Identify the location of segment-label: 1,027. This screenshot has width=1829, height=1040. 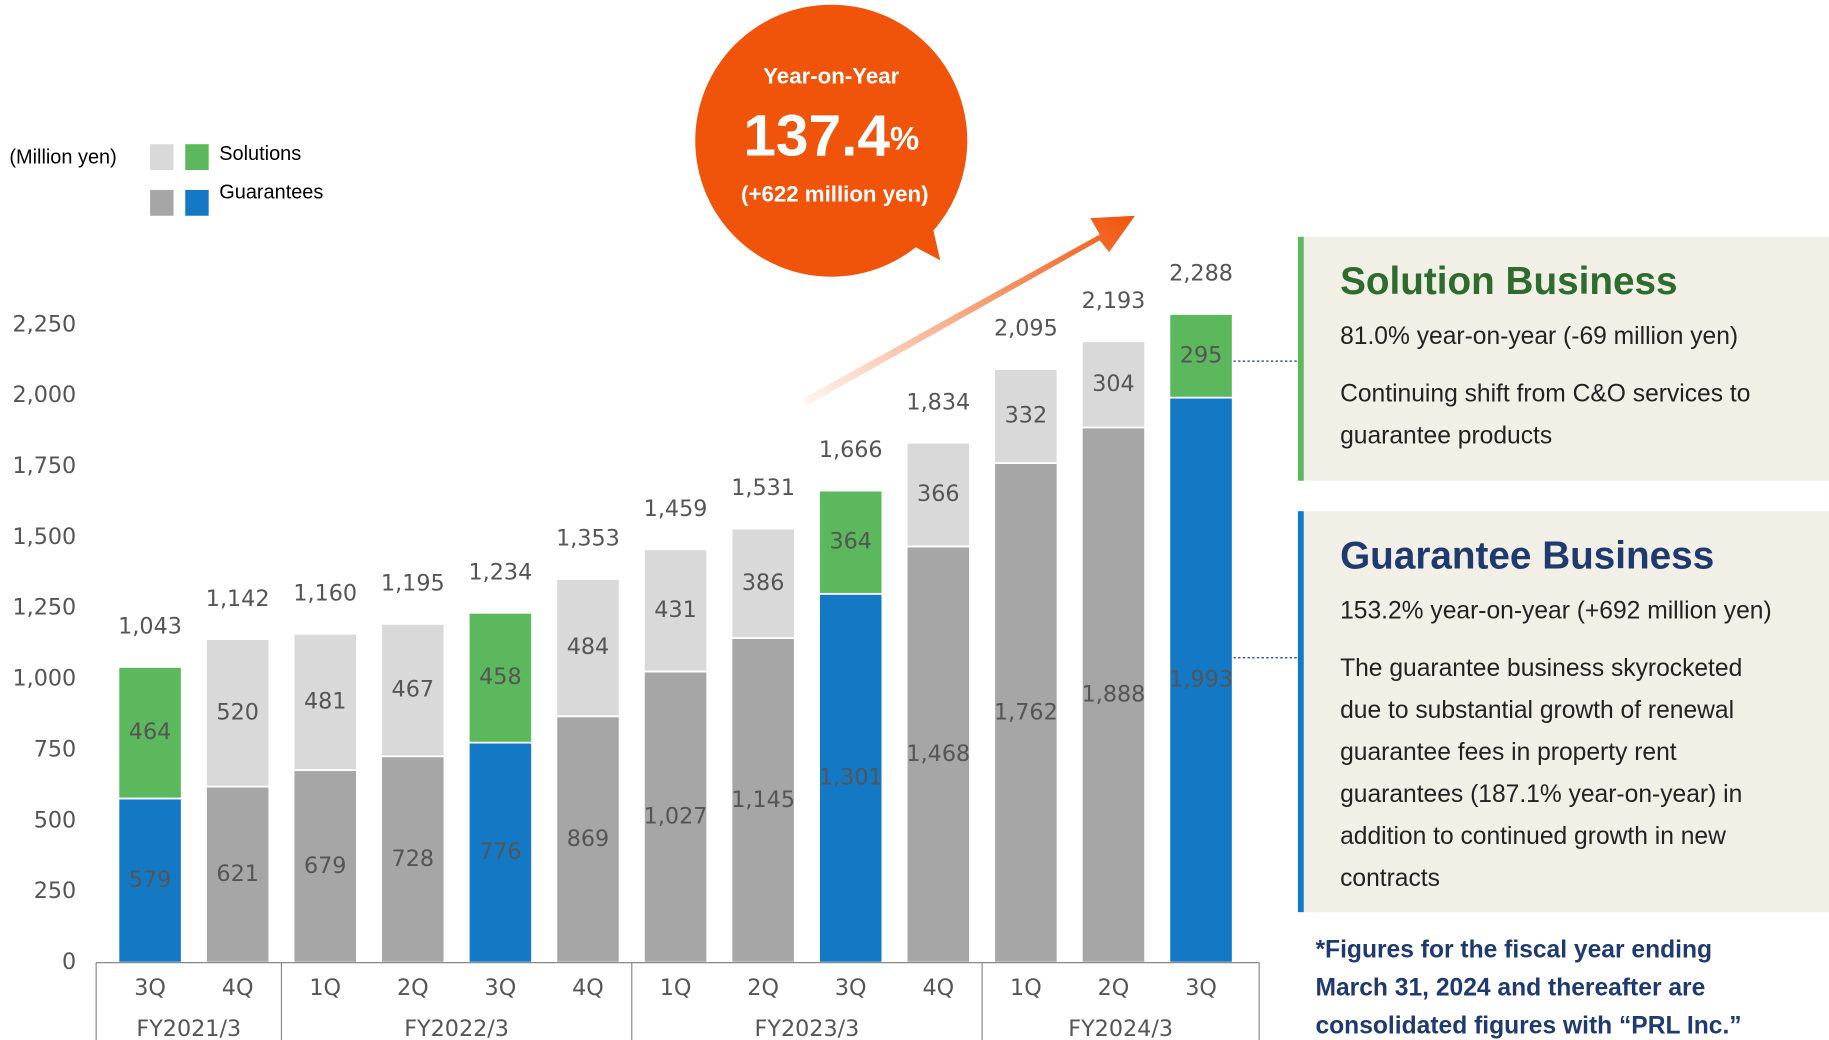
(676, 817).